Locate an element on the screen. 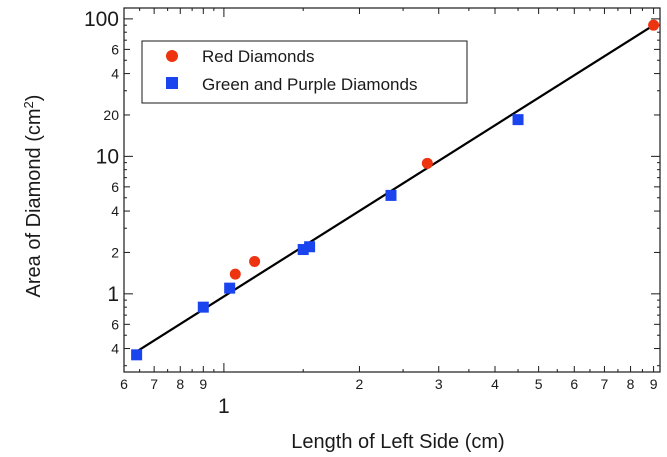 The image size is (667, 457). x-axis-title: Length of Left Side (cm) is located at coordinates (397, 442).